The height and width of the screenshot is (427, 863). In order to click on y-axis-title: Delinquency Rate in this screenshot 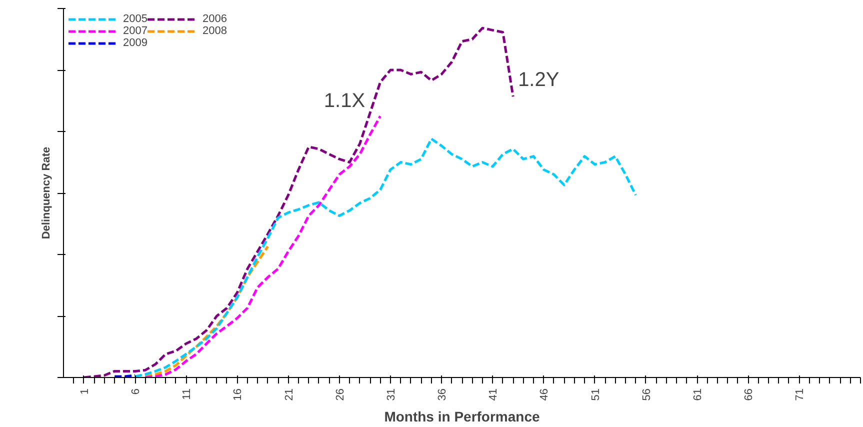, I will do `click(46, 193)`.